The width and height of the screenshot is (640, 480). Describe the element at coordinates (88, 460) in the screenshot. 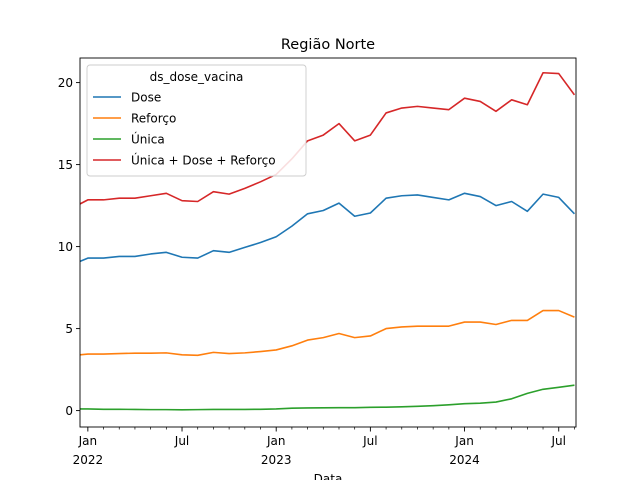

I see `x-tick-year-label: 2022` at that location.